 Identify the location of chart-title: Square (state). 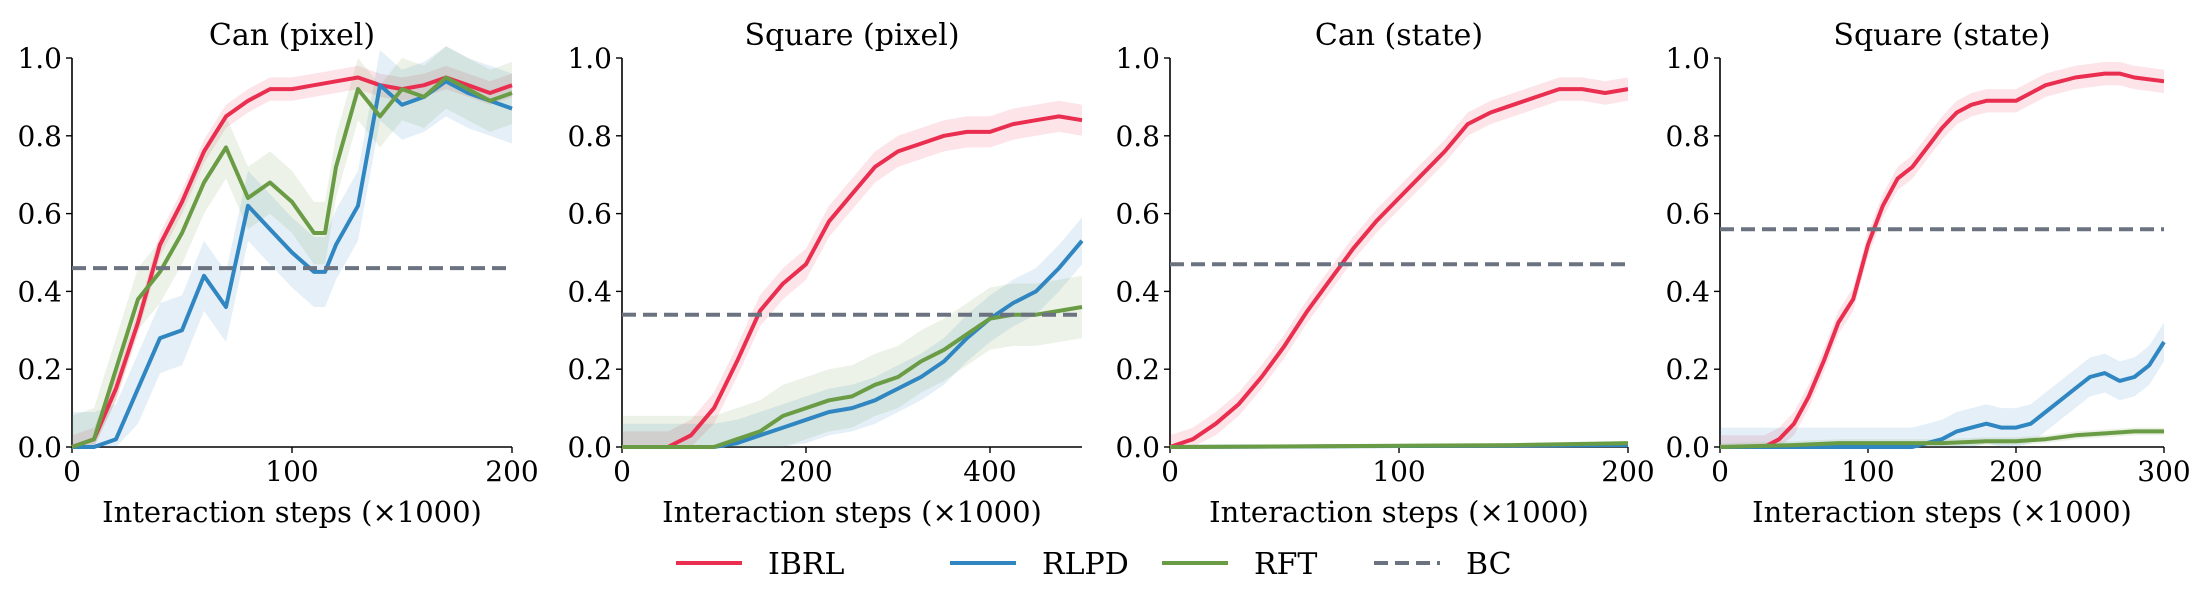
(1941, 35).